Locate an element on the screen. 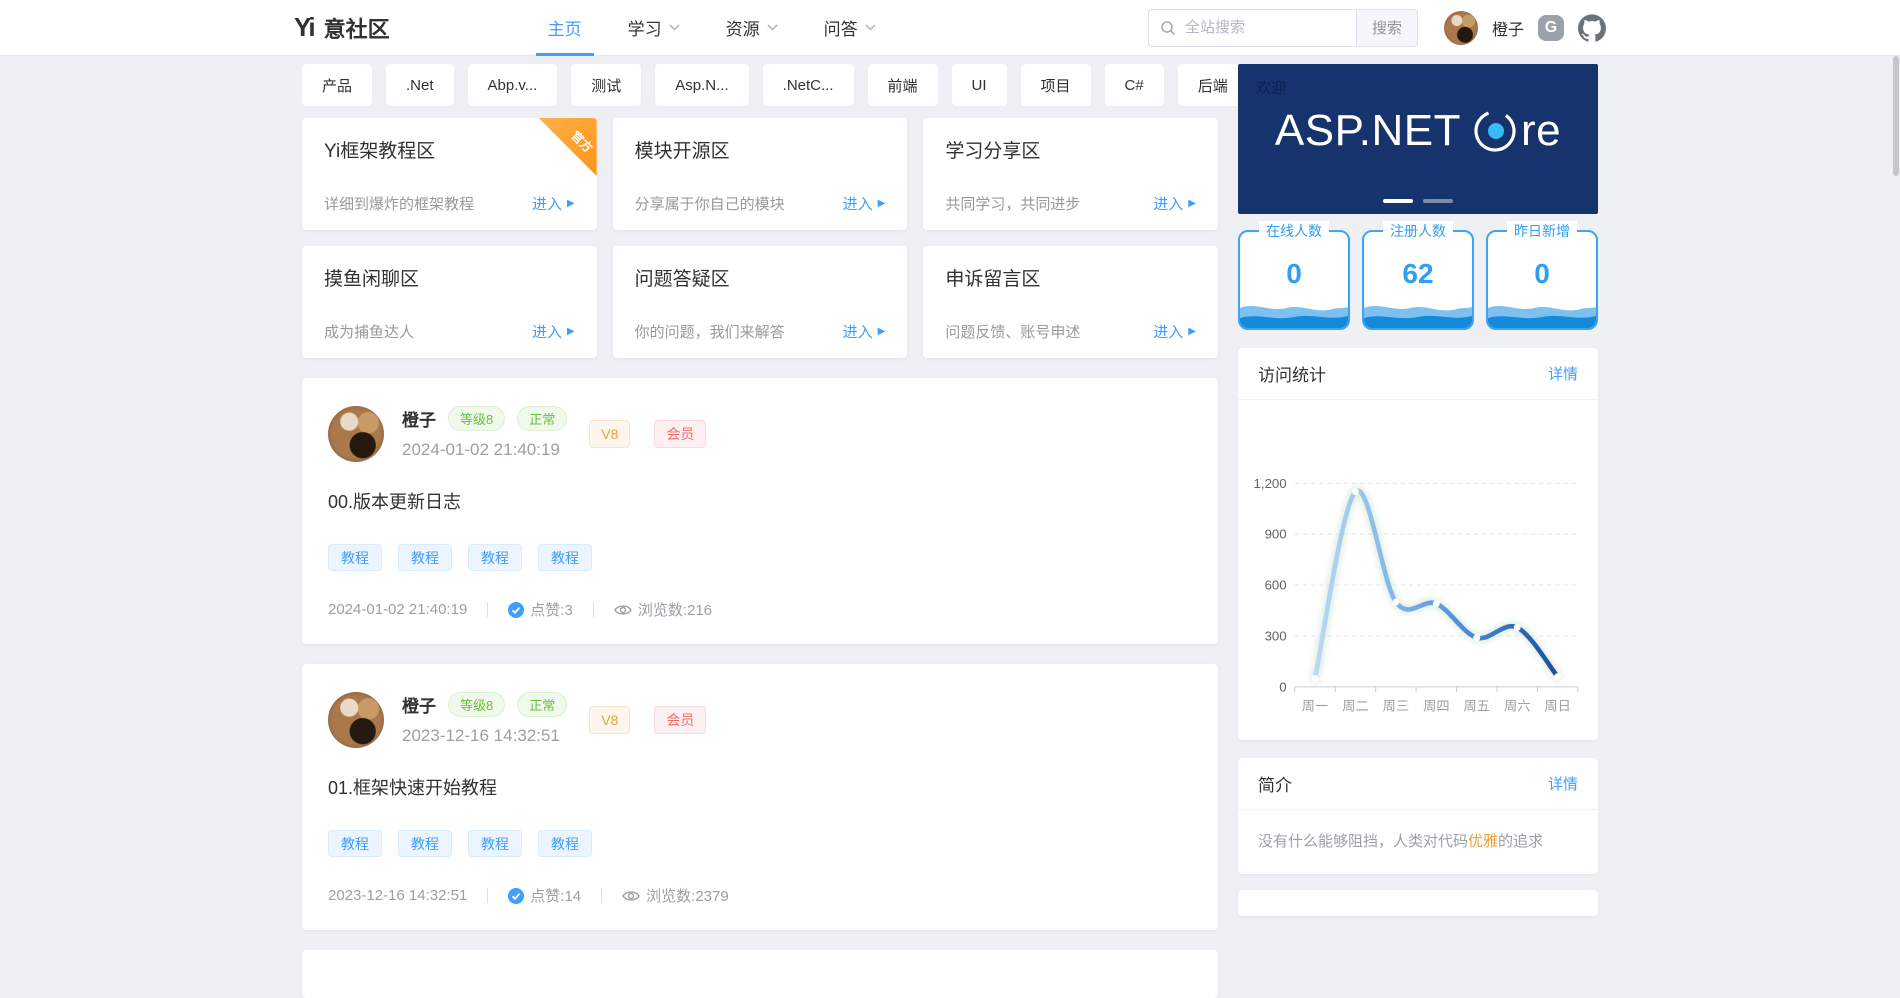 The image size is (1900, 998). zone-title: 摸鱼闲聊区 is located at coordinates (372, 279).